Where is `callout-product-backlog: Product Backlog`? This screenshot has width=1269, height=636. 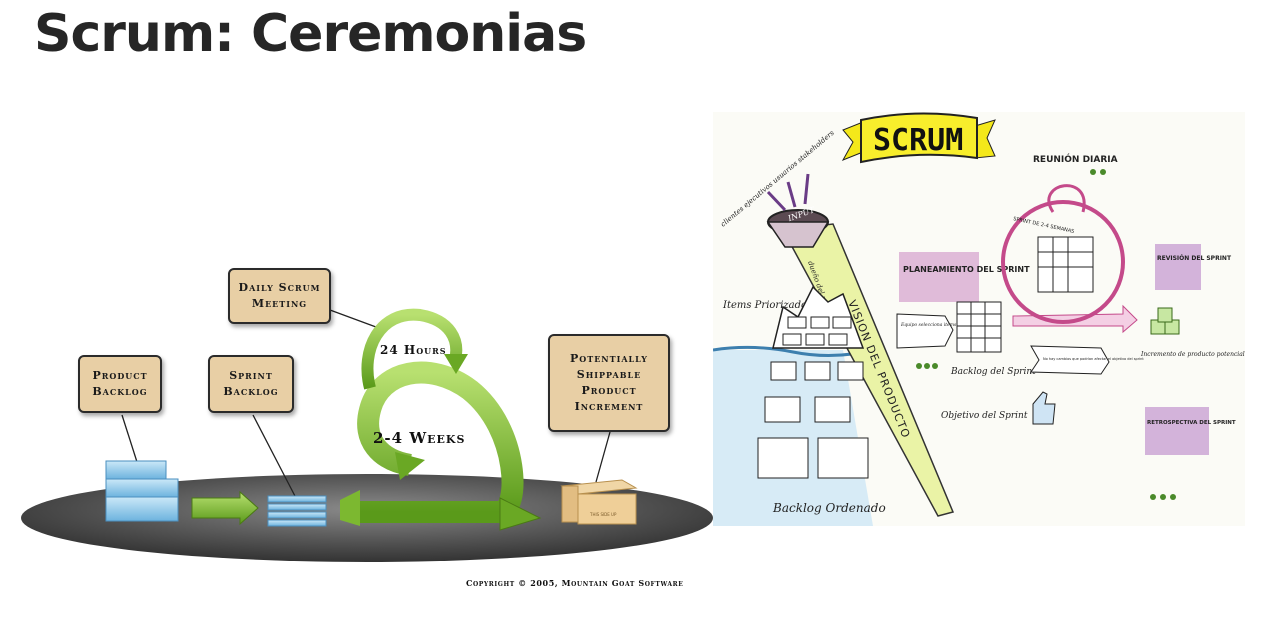 callout-product-backlog: Product Backlog is located at coordinates (120, 384).